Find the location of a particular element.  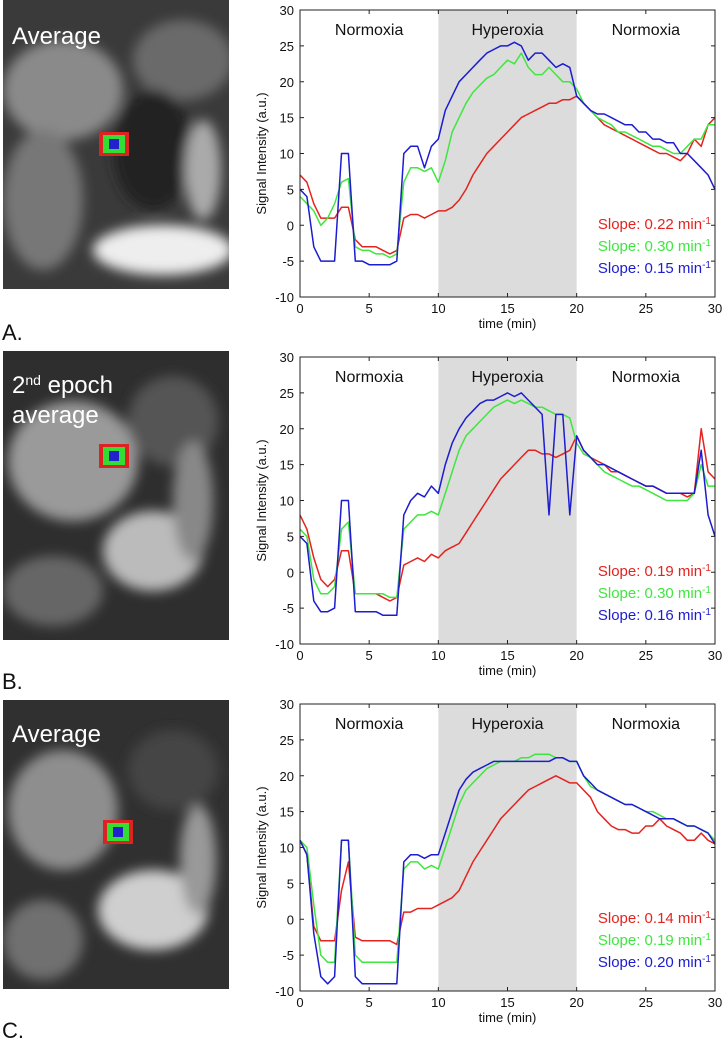

image-label: 2nd epoch is located at coordinates (62, 385).